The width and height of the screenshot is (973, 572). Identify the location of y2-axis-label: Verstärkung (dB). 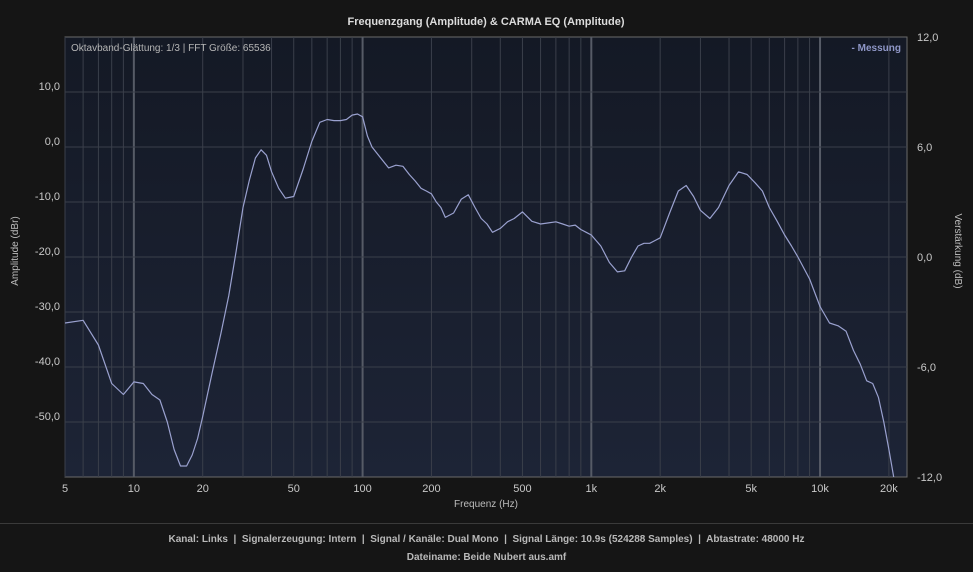
(957, 250).